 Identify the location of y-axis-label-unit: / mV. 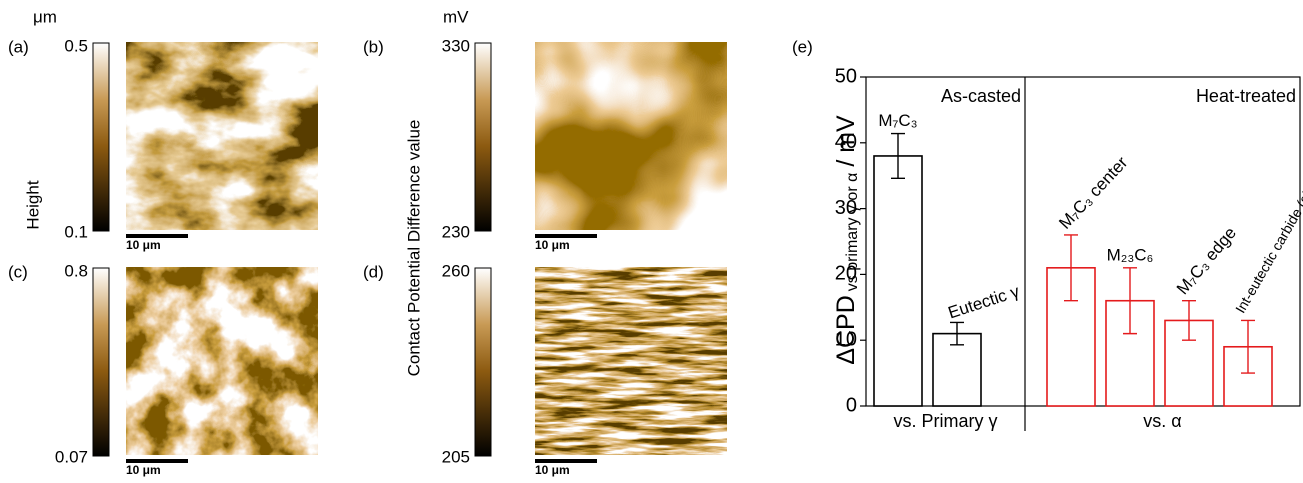
(846, 141).